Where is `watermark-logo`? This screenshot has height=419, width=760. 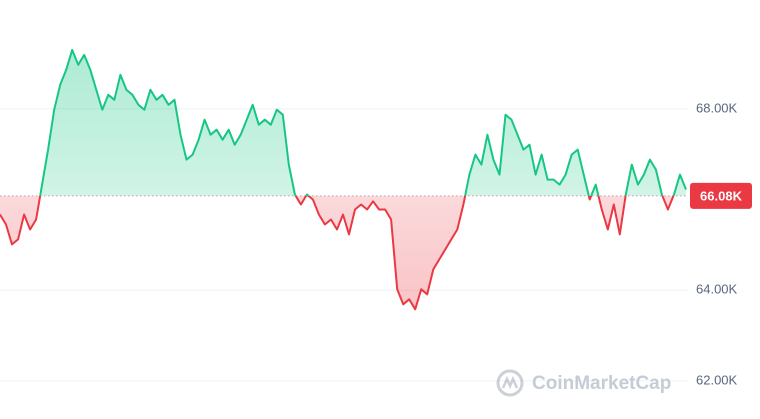 watermark-logo is located at coordinates (510, 383).